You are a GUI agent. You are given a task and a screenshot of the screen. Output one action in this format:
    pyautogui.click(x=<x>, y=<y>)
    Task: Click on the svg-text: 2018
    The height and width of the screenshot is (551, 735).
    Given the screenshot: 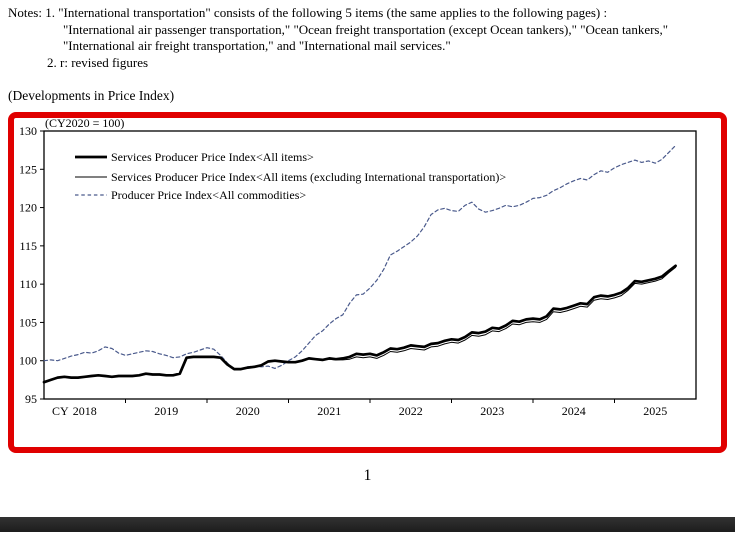 What is the action you would take?
    pyautogui.click(x=85, y=411)
    